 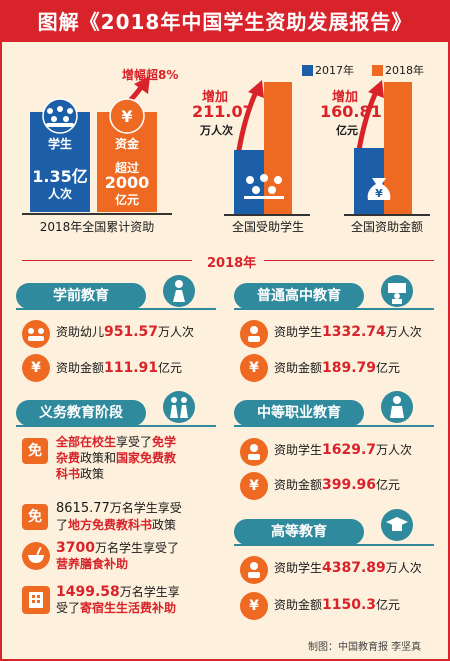 What do you see at coordinates (92, 564) in the screenshot?
I see `compulsory-item3-b: 营养膳食补助` at bounding box center [92, 564].